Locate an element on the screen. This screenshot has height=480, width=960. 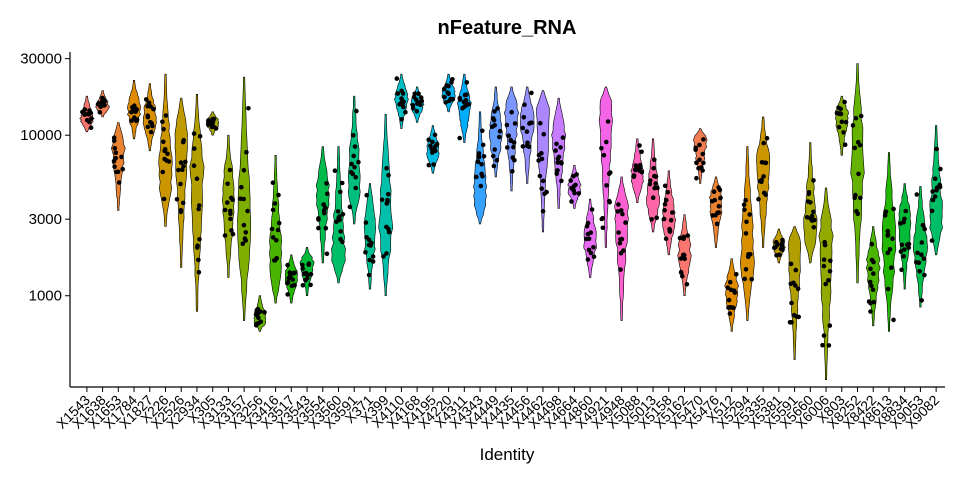
violin-X3133 is located at coordinates (228, 206).